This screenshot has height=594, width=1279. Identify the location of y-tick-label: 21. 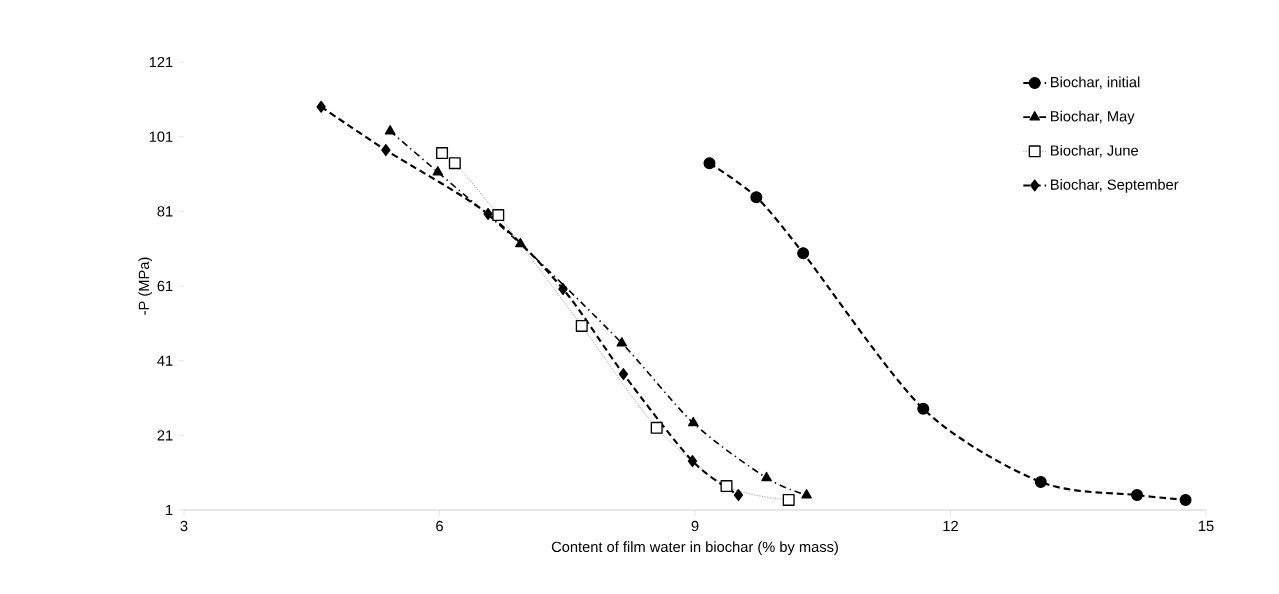
(165, 435).